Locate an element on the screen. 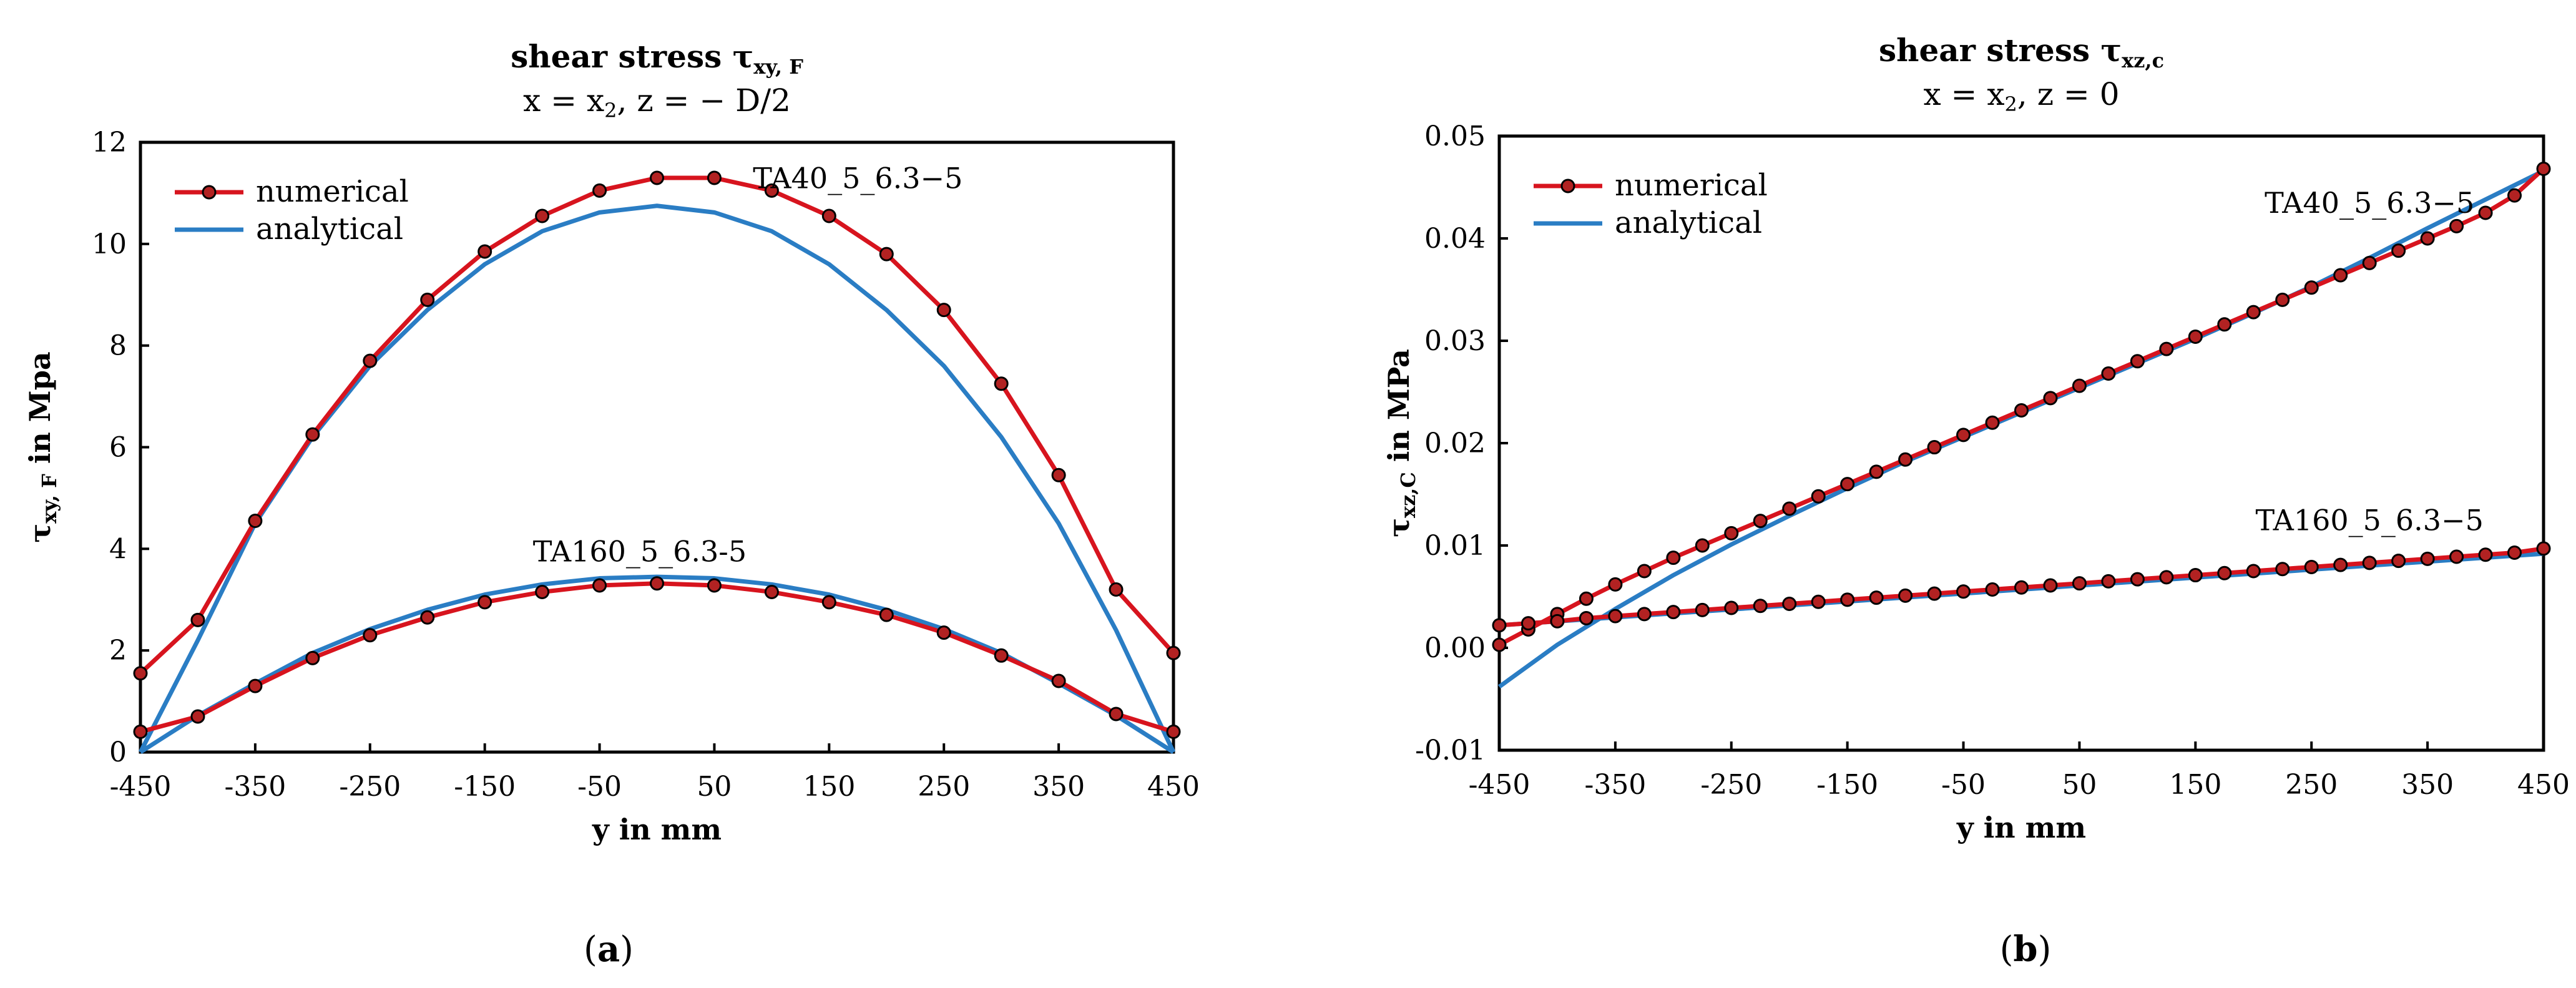 This screenshot has width=2576, height=988. series-annotation: TA160_5_6.3-5 is located at coordinates (640, 552).